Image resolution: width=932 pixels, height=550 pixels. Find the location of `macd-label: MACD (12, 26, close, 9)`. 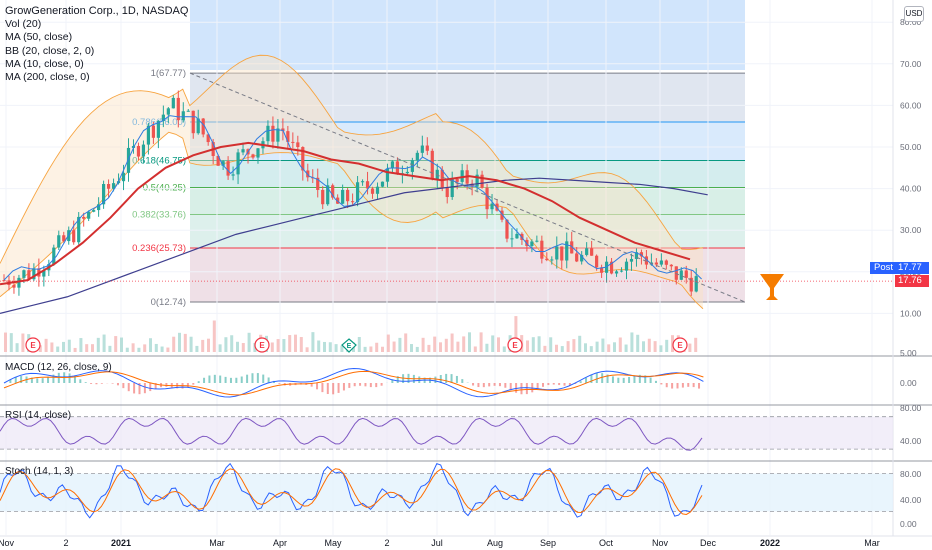

macd-label: MACD (12, 26, close, 9) is located at coordinates (58, 367).